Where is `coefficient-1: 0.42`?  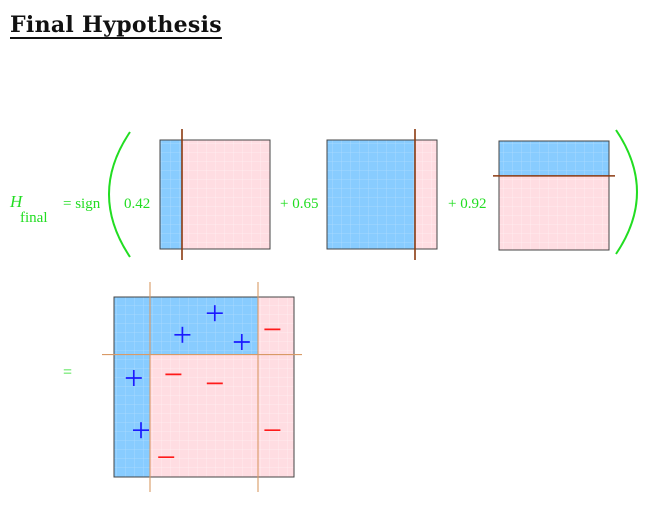
coefficient-1: 0.42 is located at coordinates (137, 204).